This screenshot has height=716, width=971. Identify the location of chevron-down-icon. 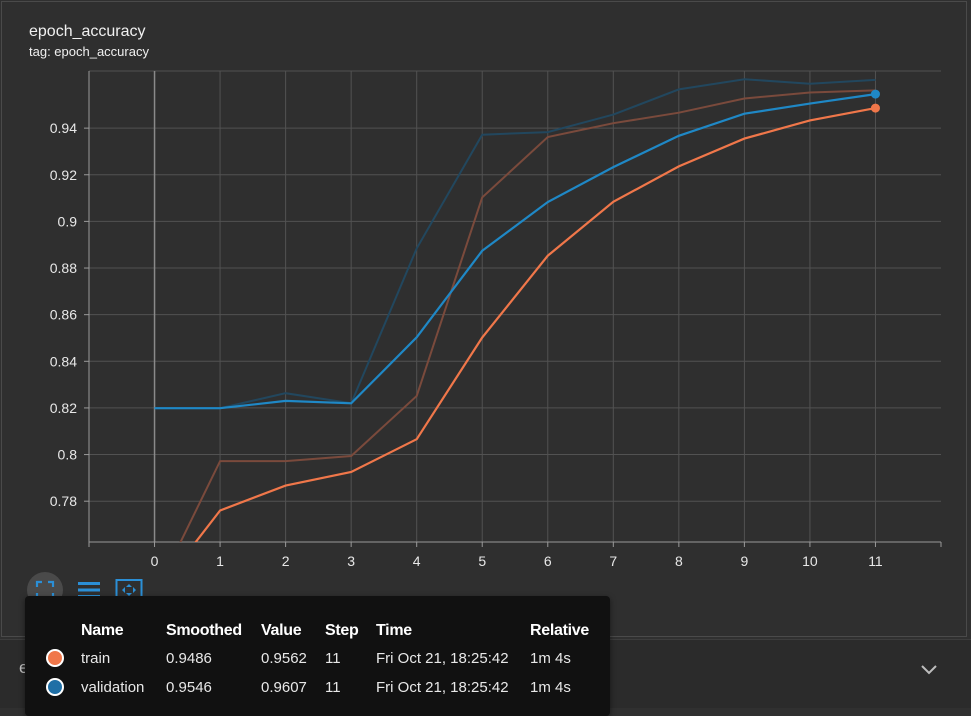
(929, 669).